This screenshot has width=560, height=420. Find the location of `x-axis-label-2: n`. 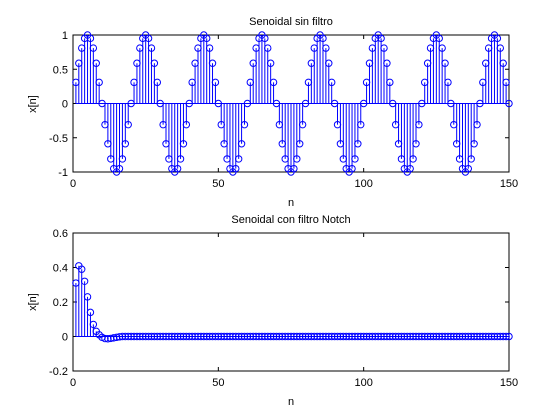

x-axis-label-2: n is located at coordinates (291, 402).